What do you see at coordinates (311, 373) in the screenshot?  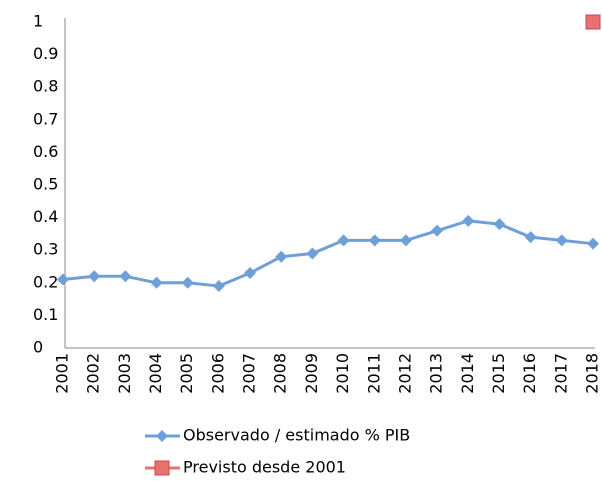 I see `x-tick-label: 2009` at bounding box center [311, 373].